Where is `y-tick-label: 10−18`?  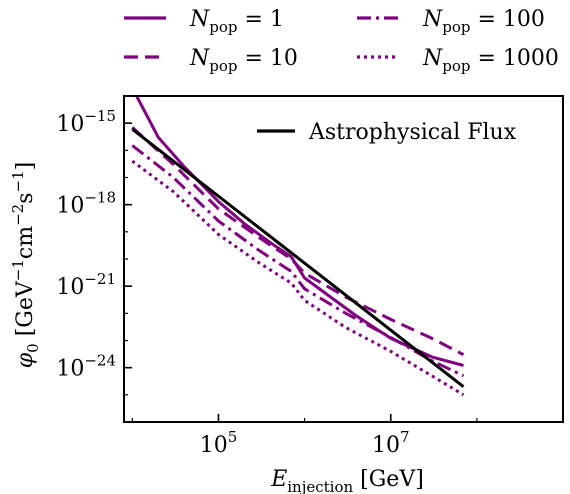 y-tick-label: 10−18 is located at coordinates (86, 204).